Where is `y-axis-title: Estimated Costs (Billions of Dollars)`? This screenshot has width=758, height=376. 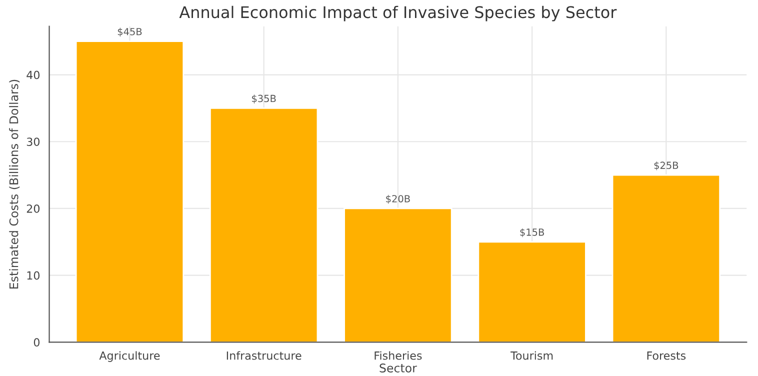
y-axis-title: Estimated Costs (Billions of Dollars) is located at coordinates (14, 184).